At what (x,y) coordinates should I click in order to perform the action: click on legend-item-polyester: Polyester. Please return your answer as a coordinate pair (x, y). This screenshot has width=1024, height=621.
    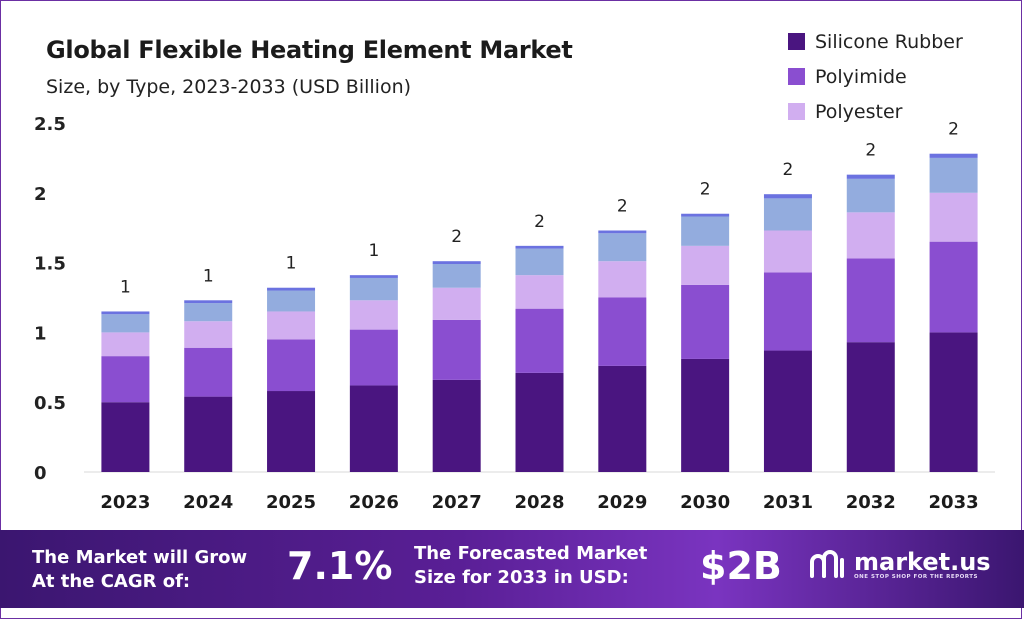
    Looking at the image, I should click on (875, 111).